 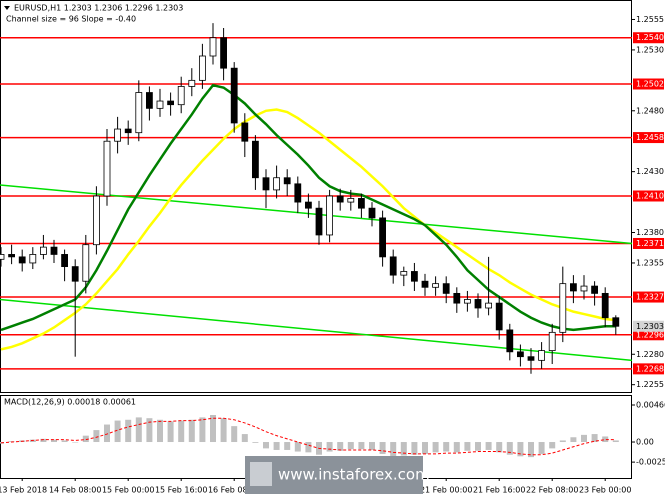 What do you see at coordinates (650, 405) in the screenshot?
I see `macd-y-tick-label: 0.00466` at bounding box center [650, 405].